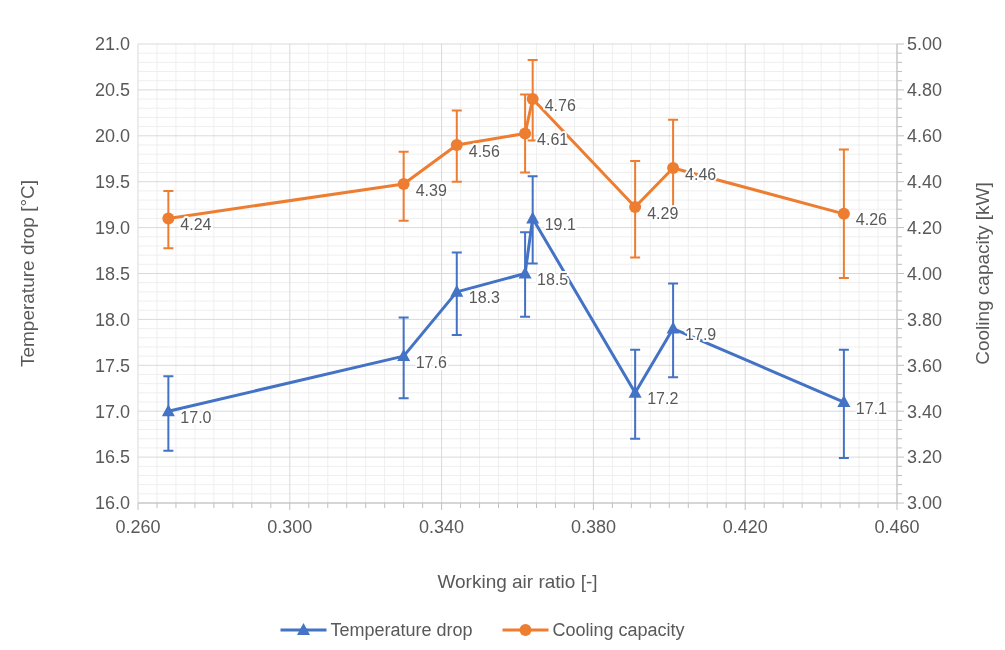 The width and height of the screenshot is (1005, 650). What do you see at coordinates (925, 136) in the screenshot?
I see `y2-tick-label: 4.60` at bounding box center [925, 136].